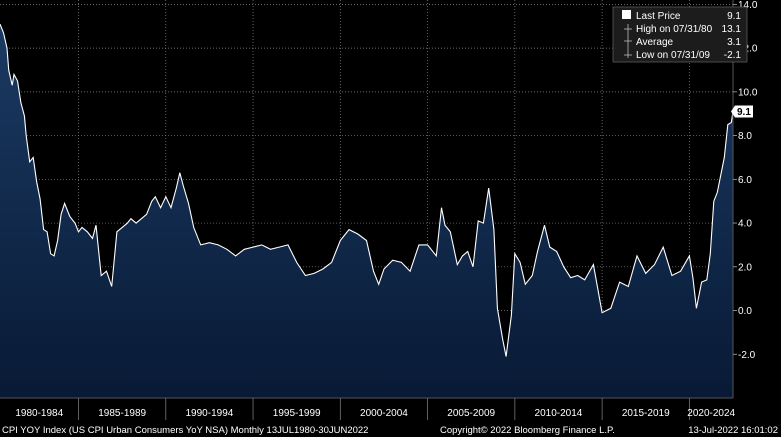 This screenshot has width=781, height=437. I want to click on y-axis: -2.0 0.0 2.0 4.0 6.0 8.0 10.0 12.0 14.0, so click(745, 180).